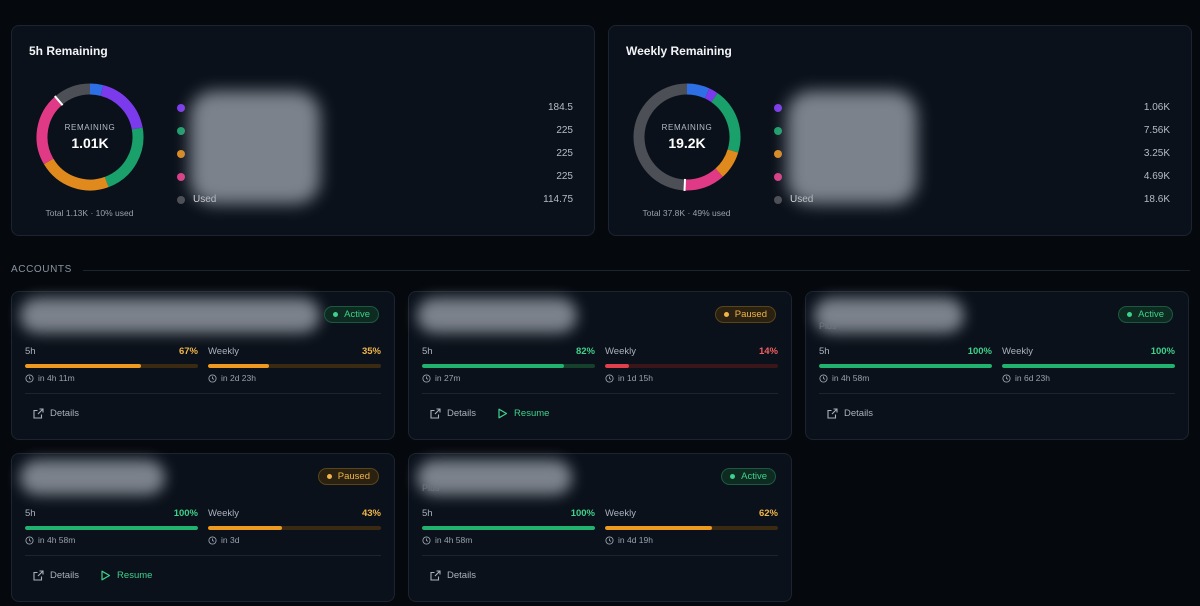 The height and width of the screenshot is (606, 1200). I want to click on status-text: Active, so click(1151, 314).